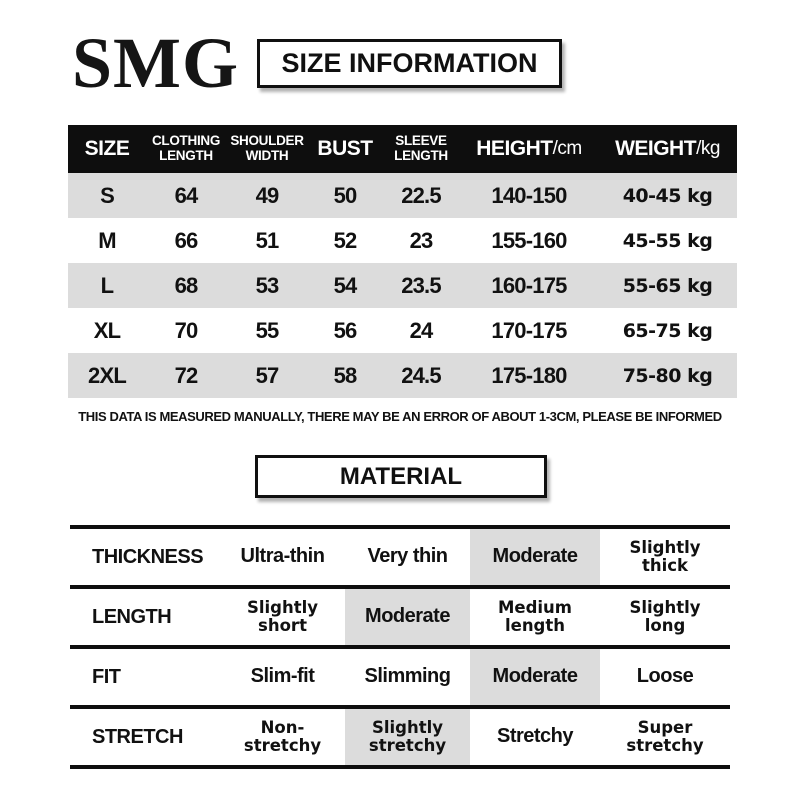 This screenshot has height=800, width=800. I want to click on size-column-header: CLOTHING LENGTH, so click(186, 148).